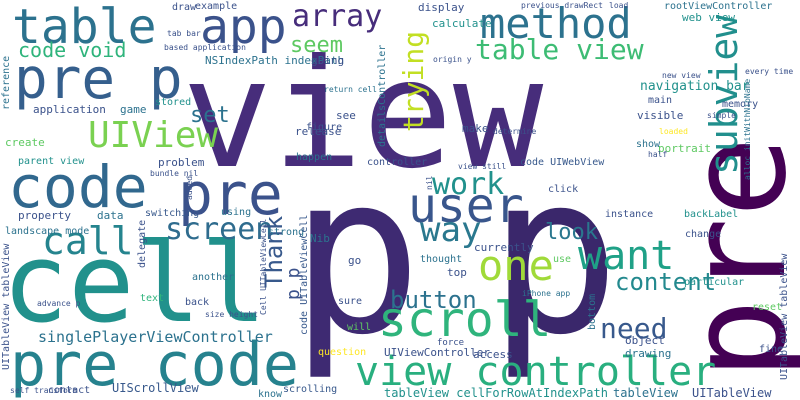 The width and height of the screenshot is (800, 400). I want to click on word-uitableview: UITableView, so click(732, 393).